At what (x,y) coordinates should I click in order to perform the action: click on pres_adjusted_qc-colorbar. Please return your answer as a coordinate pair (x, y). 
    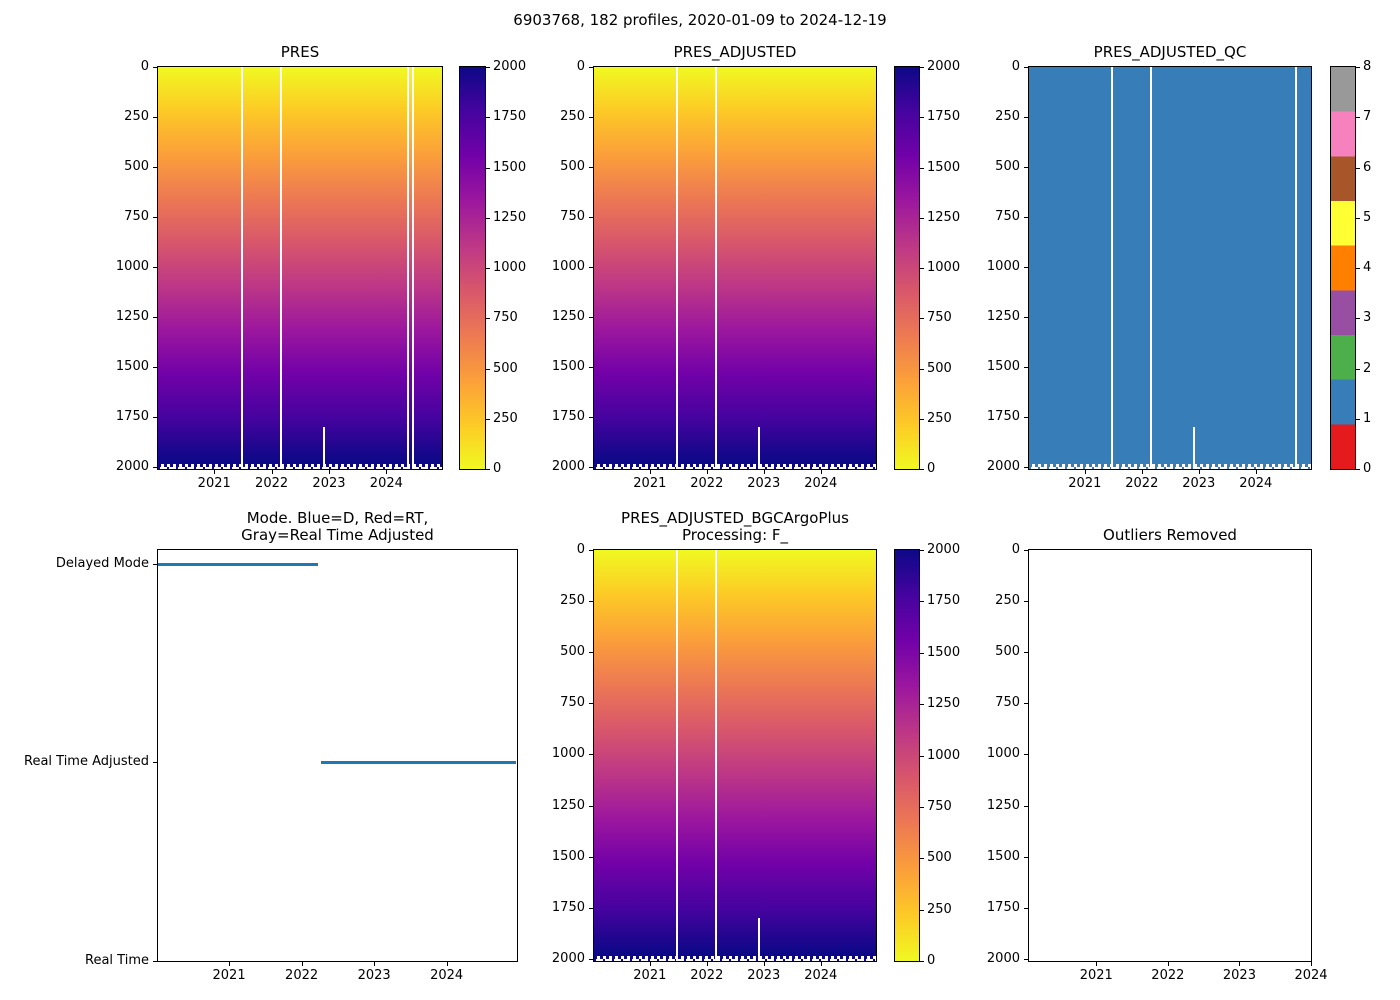
    Looking at the image, I should click on (1343, 268).